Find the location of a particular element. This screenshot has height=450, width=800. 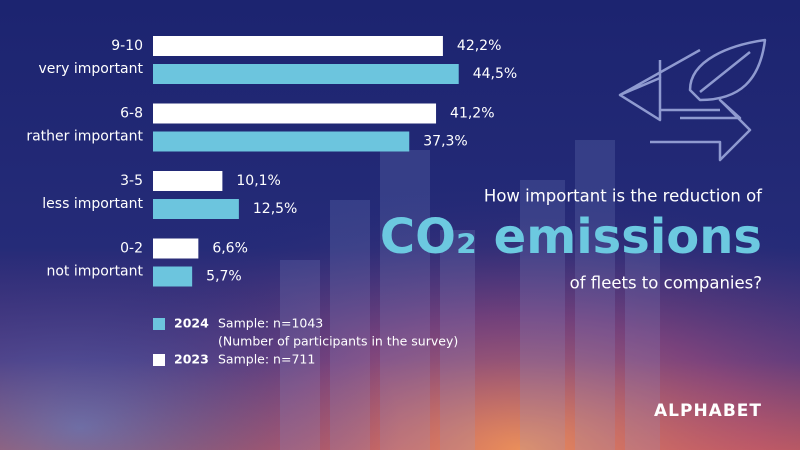

value-label: 37,3% is located at coordinates (445, 142).